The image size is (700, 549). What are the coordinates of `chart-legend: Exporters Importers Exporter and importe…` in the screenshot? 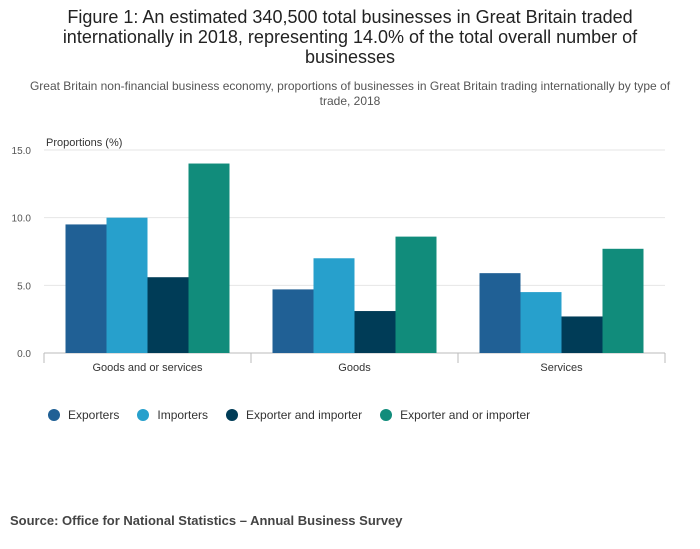 It's located at (298, 415).